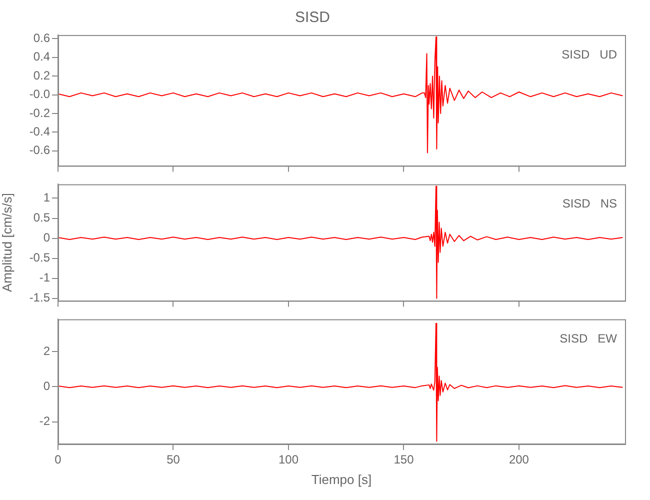  I want to click on x-tick-label: 200, so click(519, 459).